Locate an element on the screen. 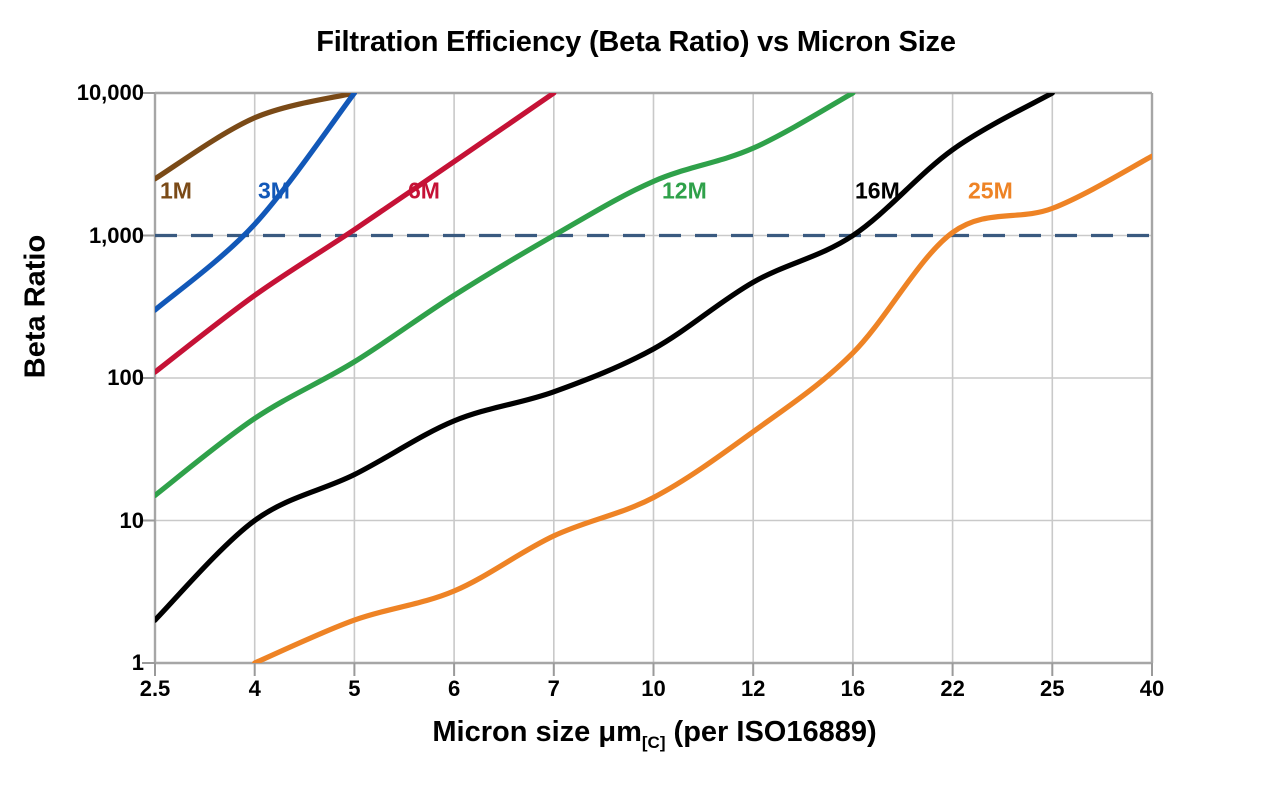 The height and width of the screenshot is (790, 1272). series-label-25M: 25M is located at coordinates (990, 190).